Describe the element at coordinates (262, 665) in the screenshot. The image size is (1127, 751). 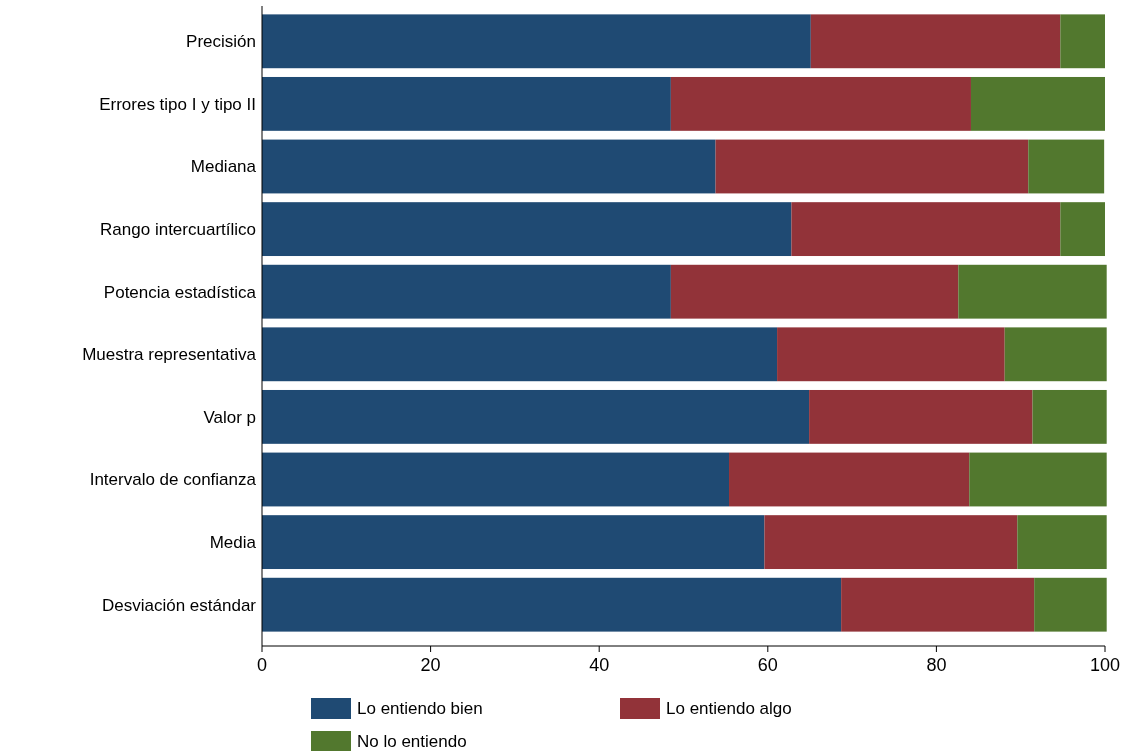
I see `x-tick-label: 0` at that location.